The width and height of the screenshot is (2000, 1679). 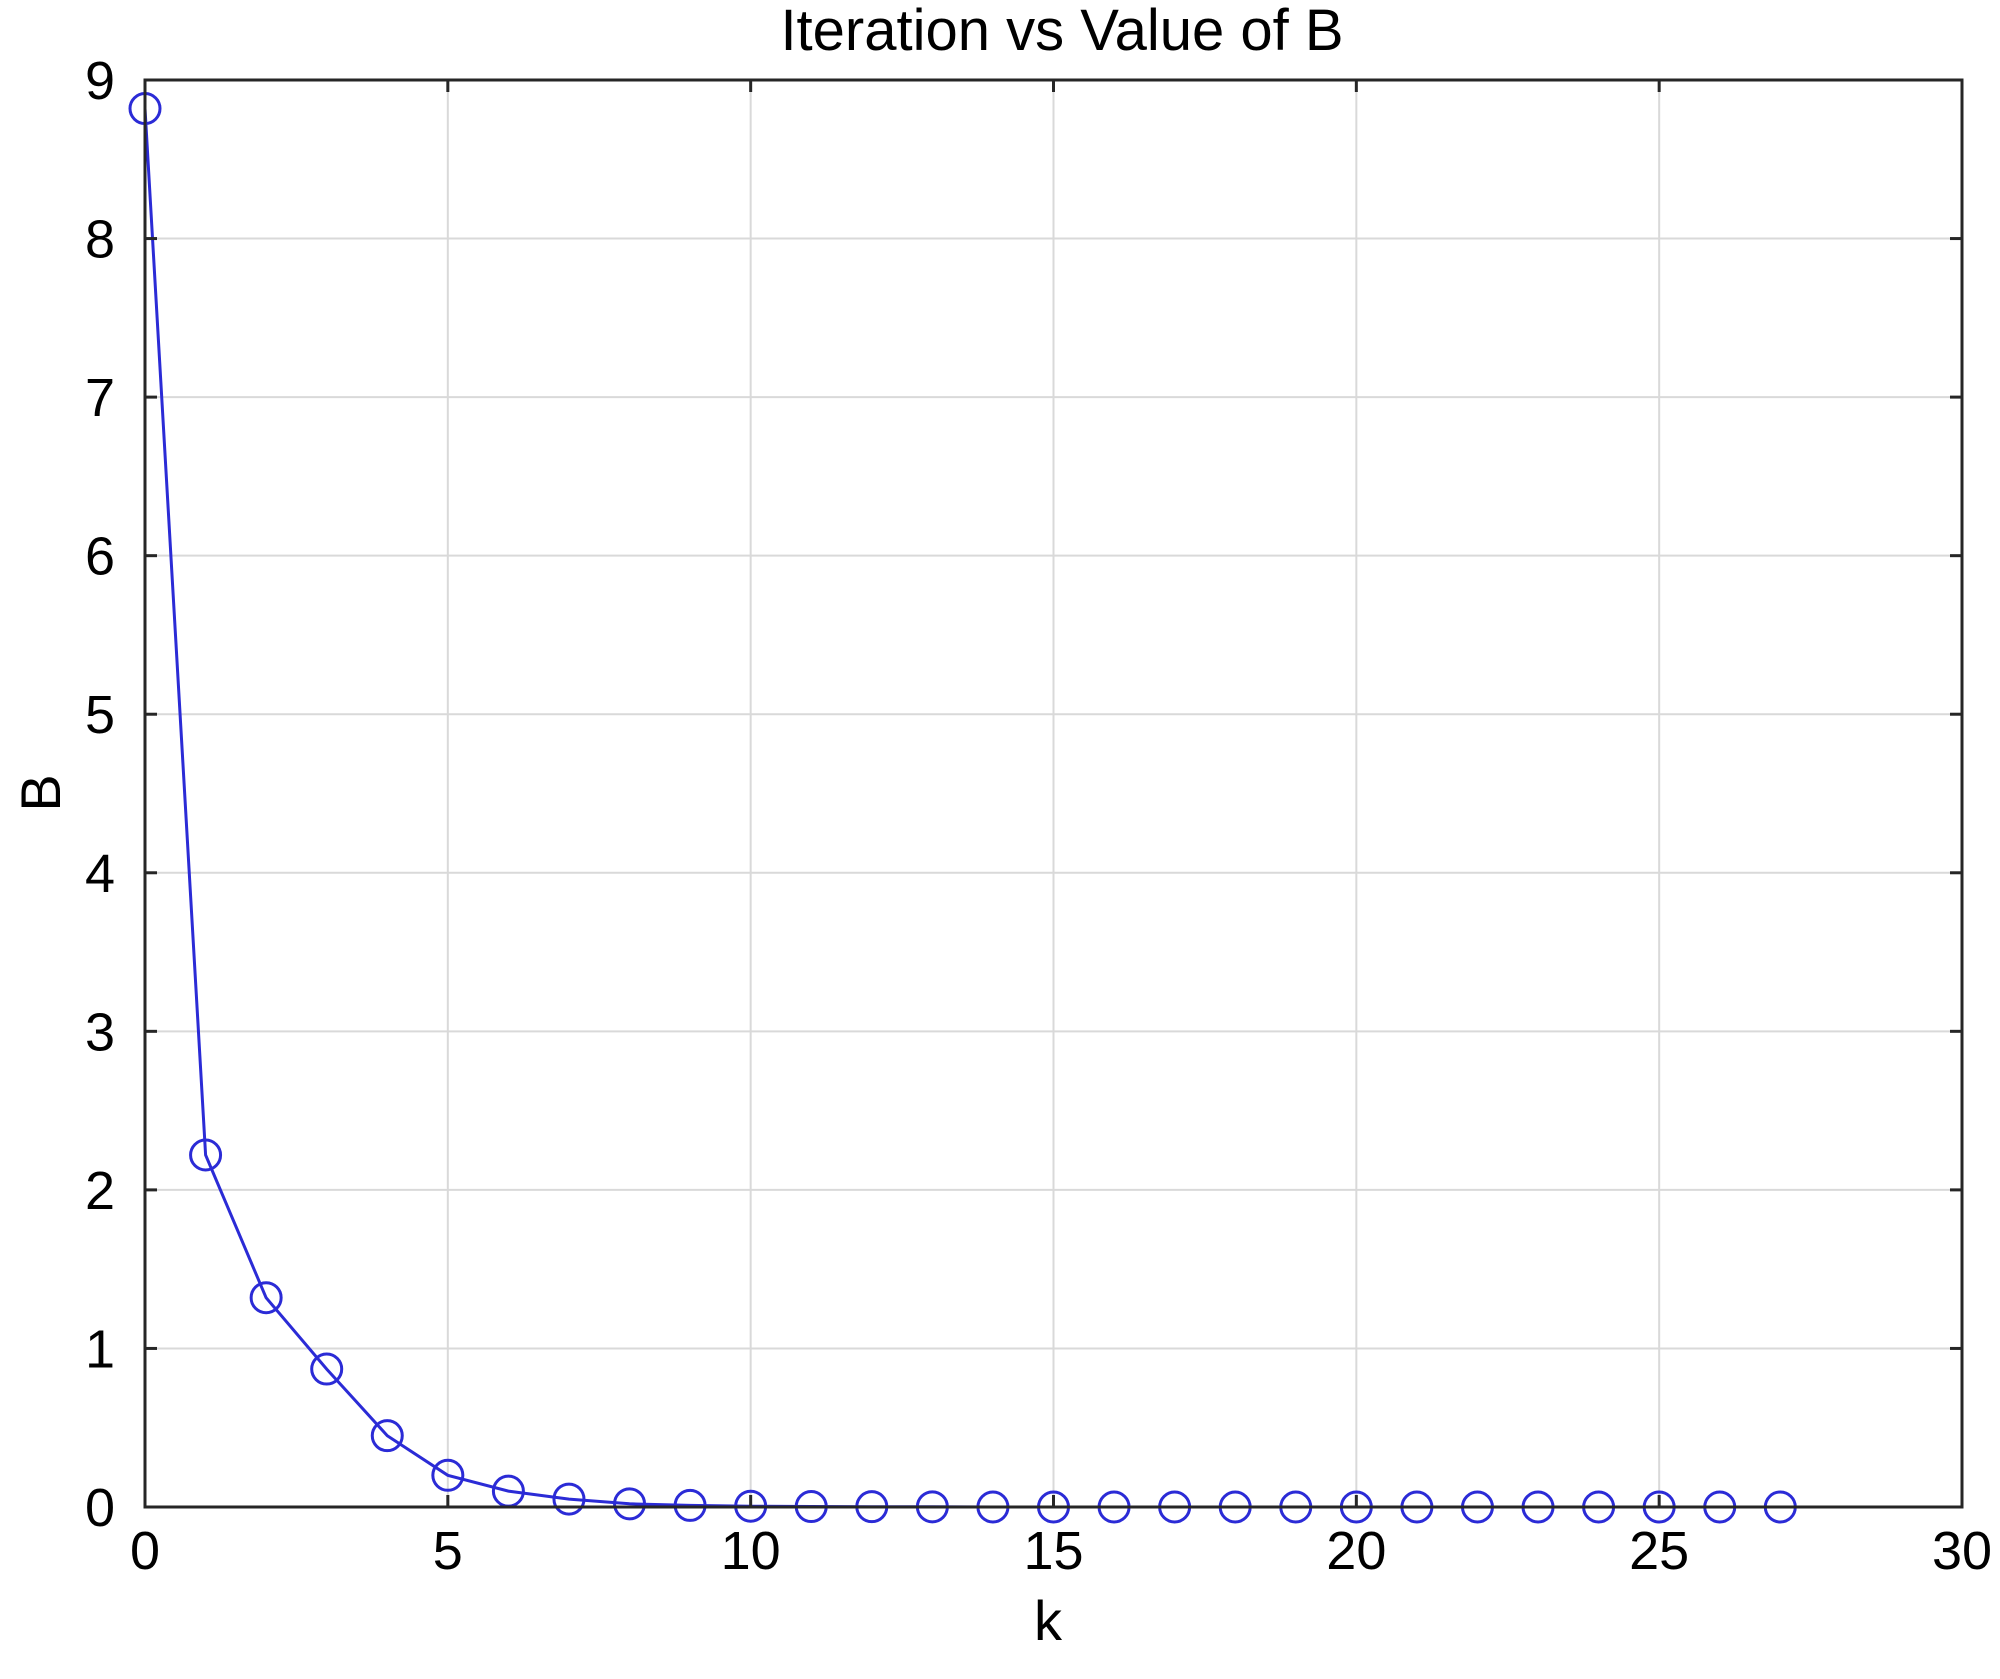 What do you see at coordinates (100, 715) in the screenshot?
I see `y-tick-label: 5` at bounding box center [100, 715].